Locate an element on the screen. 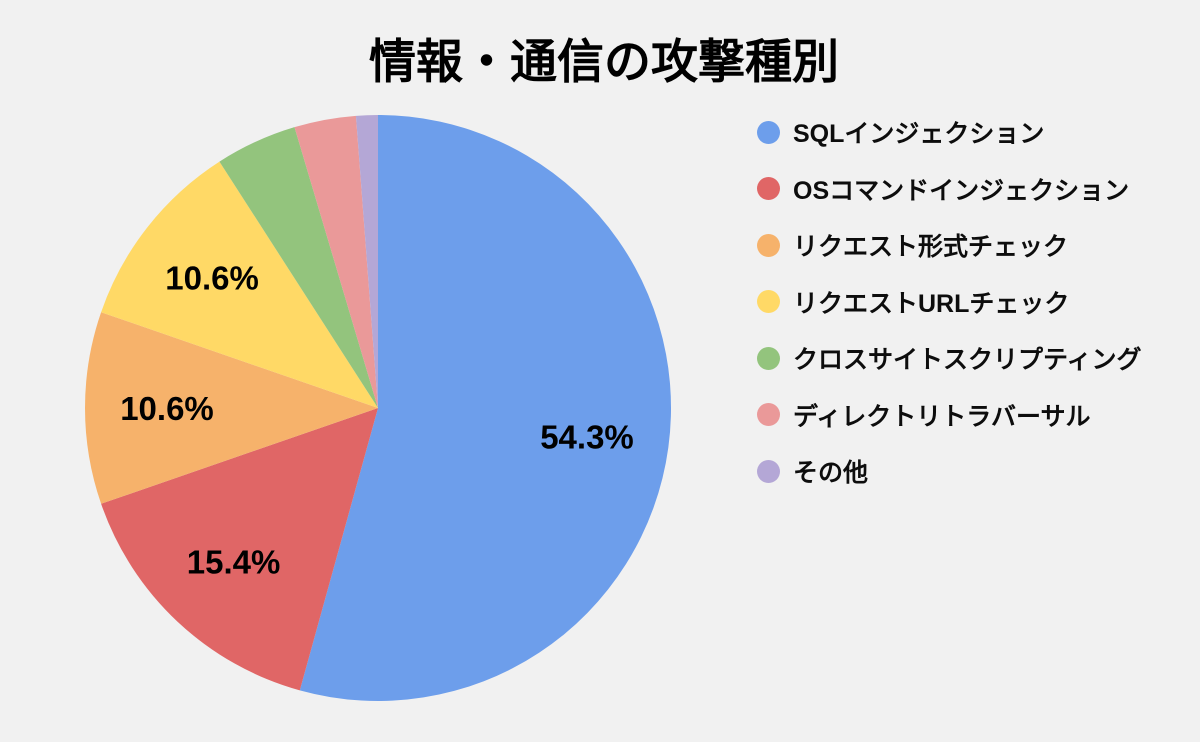  pie-slice-value-label: 54.3% is located at coordinates (587, 436).